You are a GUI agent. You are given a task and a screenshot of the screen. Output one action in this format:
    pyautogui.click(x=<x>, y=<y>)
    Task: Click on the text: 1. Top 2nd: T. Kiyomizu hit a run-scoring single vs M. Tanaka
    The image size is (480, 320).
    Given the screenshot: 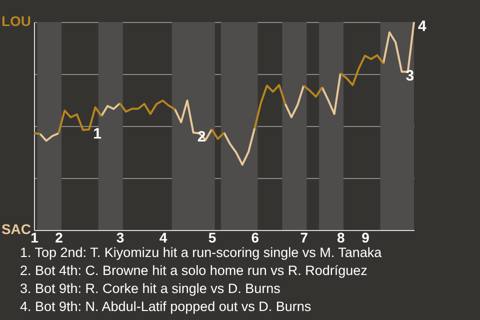 What is the action you would take?
    pyautogui.click(x=201, y=253)
    